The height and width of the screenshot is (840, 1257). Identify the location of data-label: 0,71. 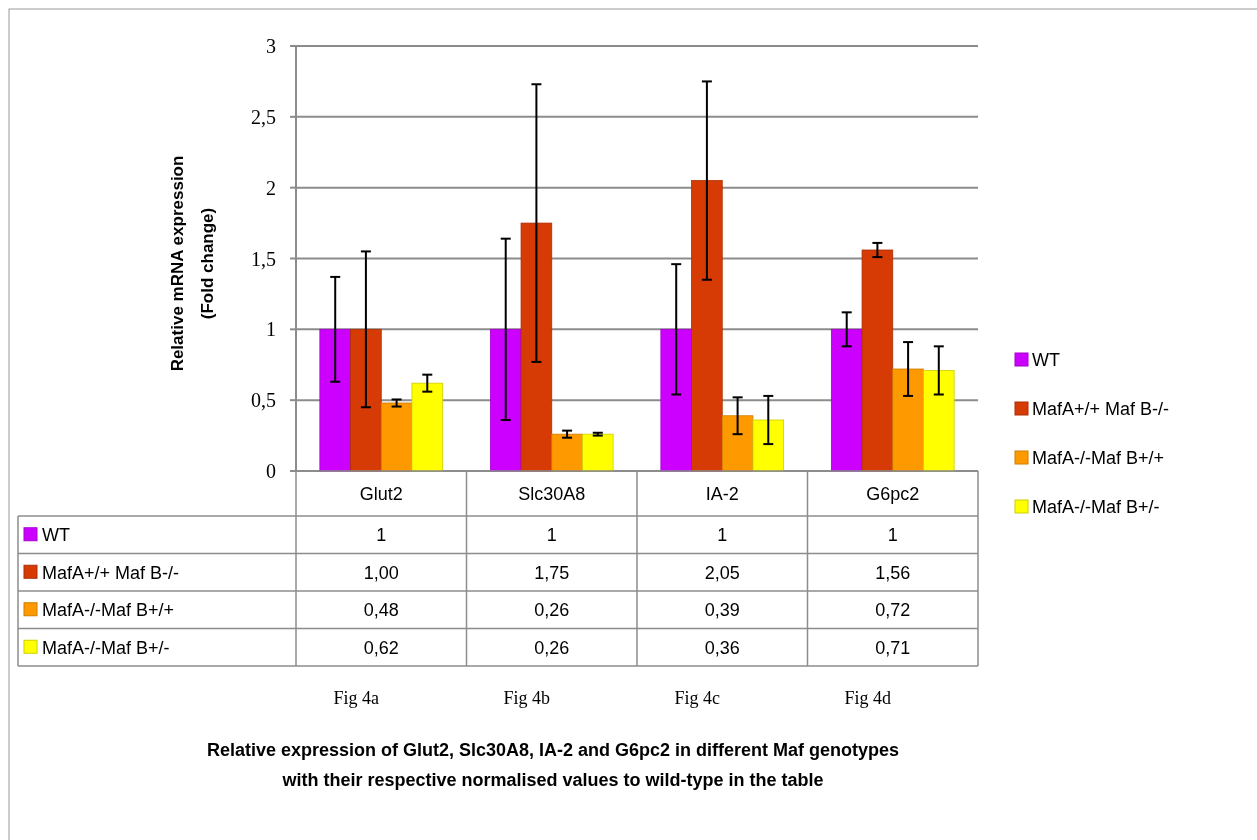
(893, 647).